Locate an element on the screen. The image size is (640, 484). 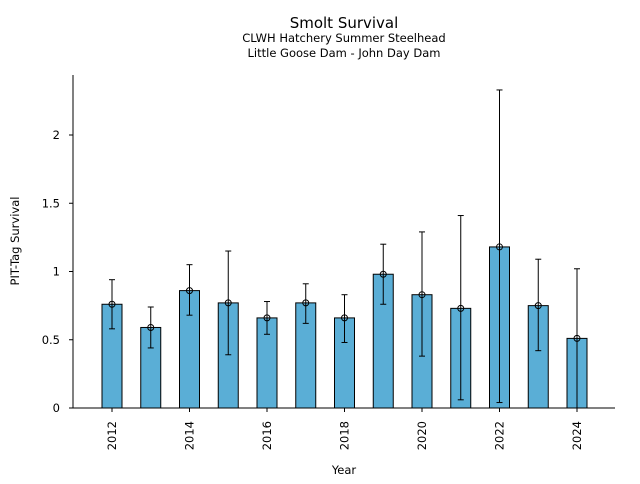
point-marker-2012 is located at coordinates (112, 304).